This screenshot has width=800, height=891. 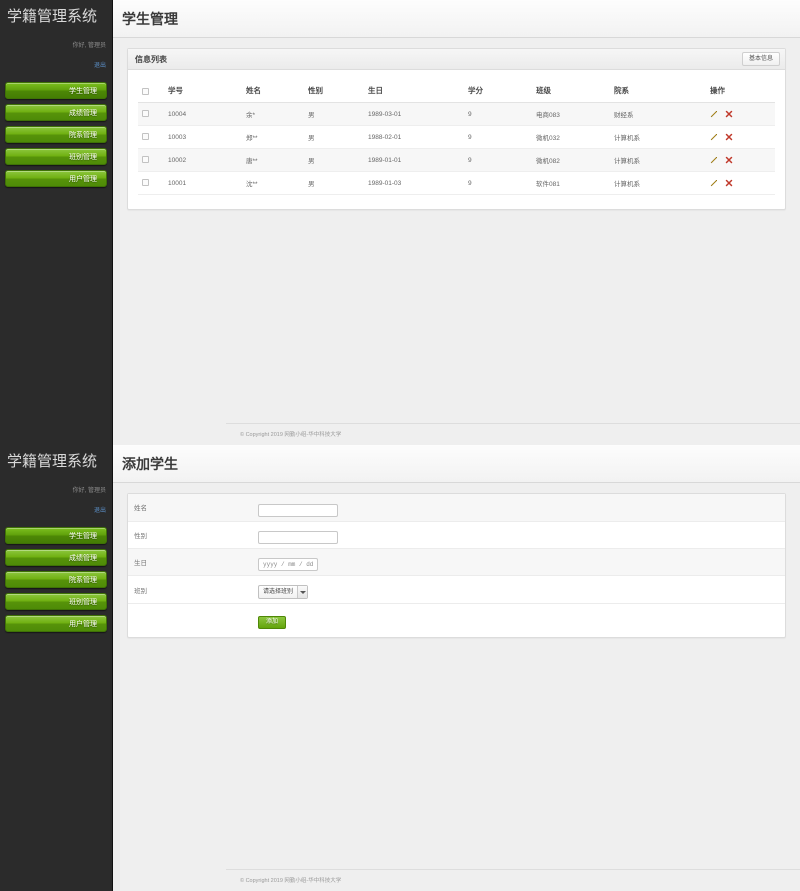 What do you see at coordinates (150, 19) in the screenshot?
I see `page-title: 学生管理` at bounding box center [150, 19].